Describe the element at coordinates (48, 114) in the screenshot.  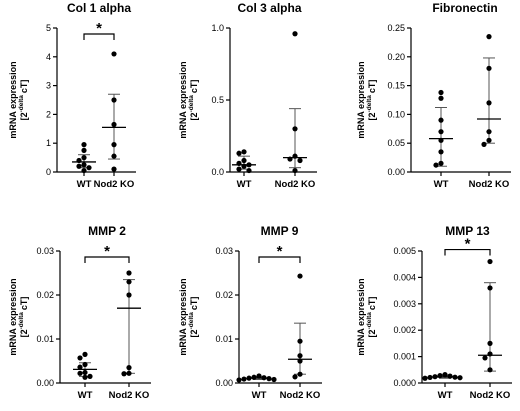
I see `y-tick-label: 2` at that location.